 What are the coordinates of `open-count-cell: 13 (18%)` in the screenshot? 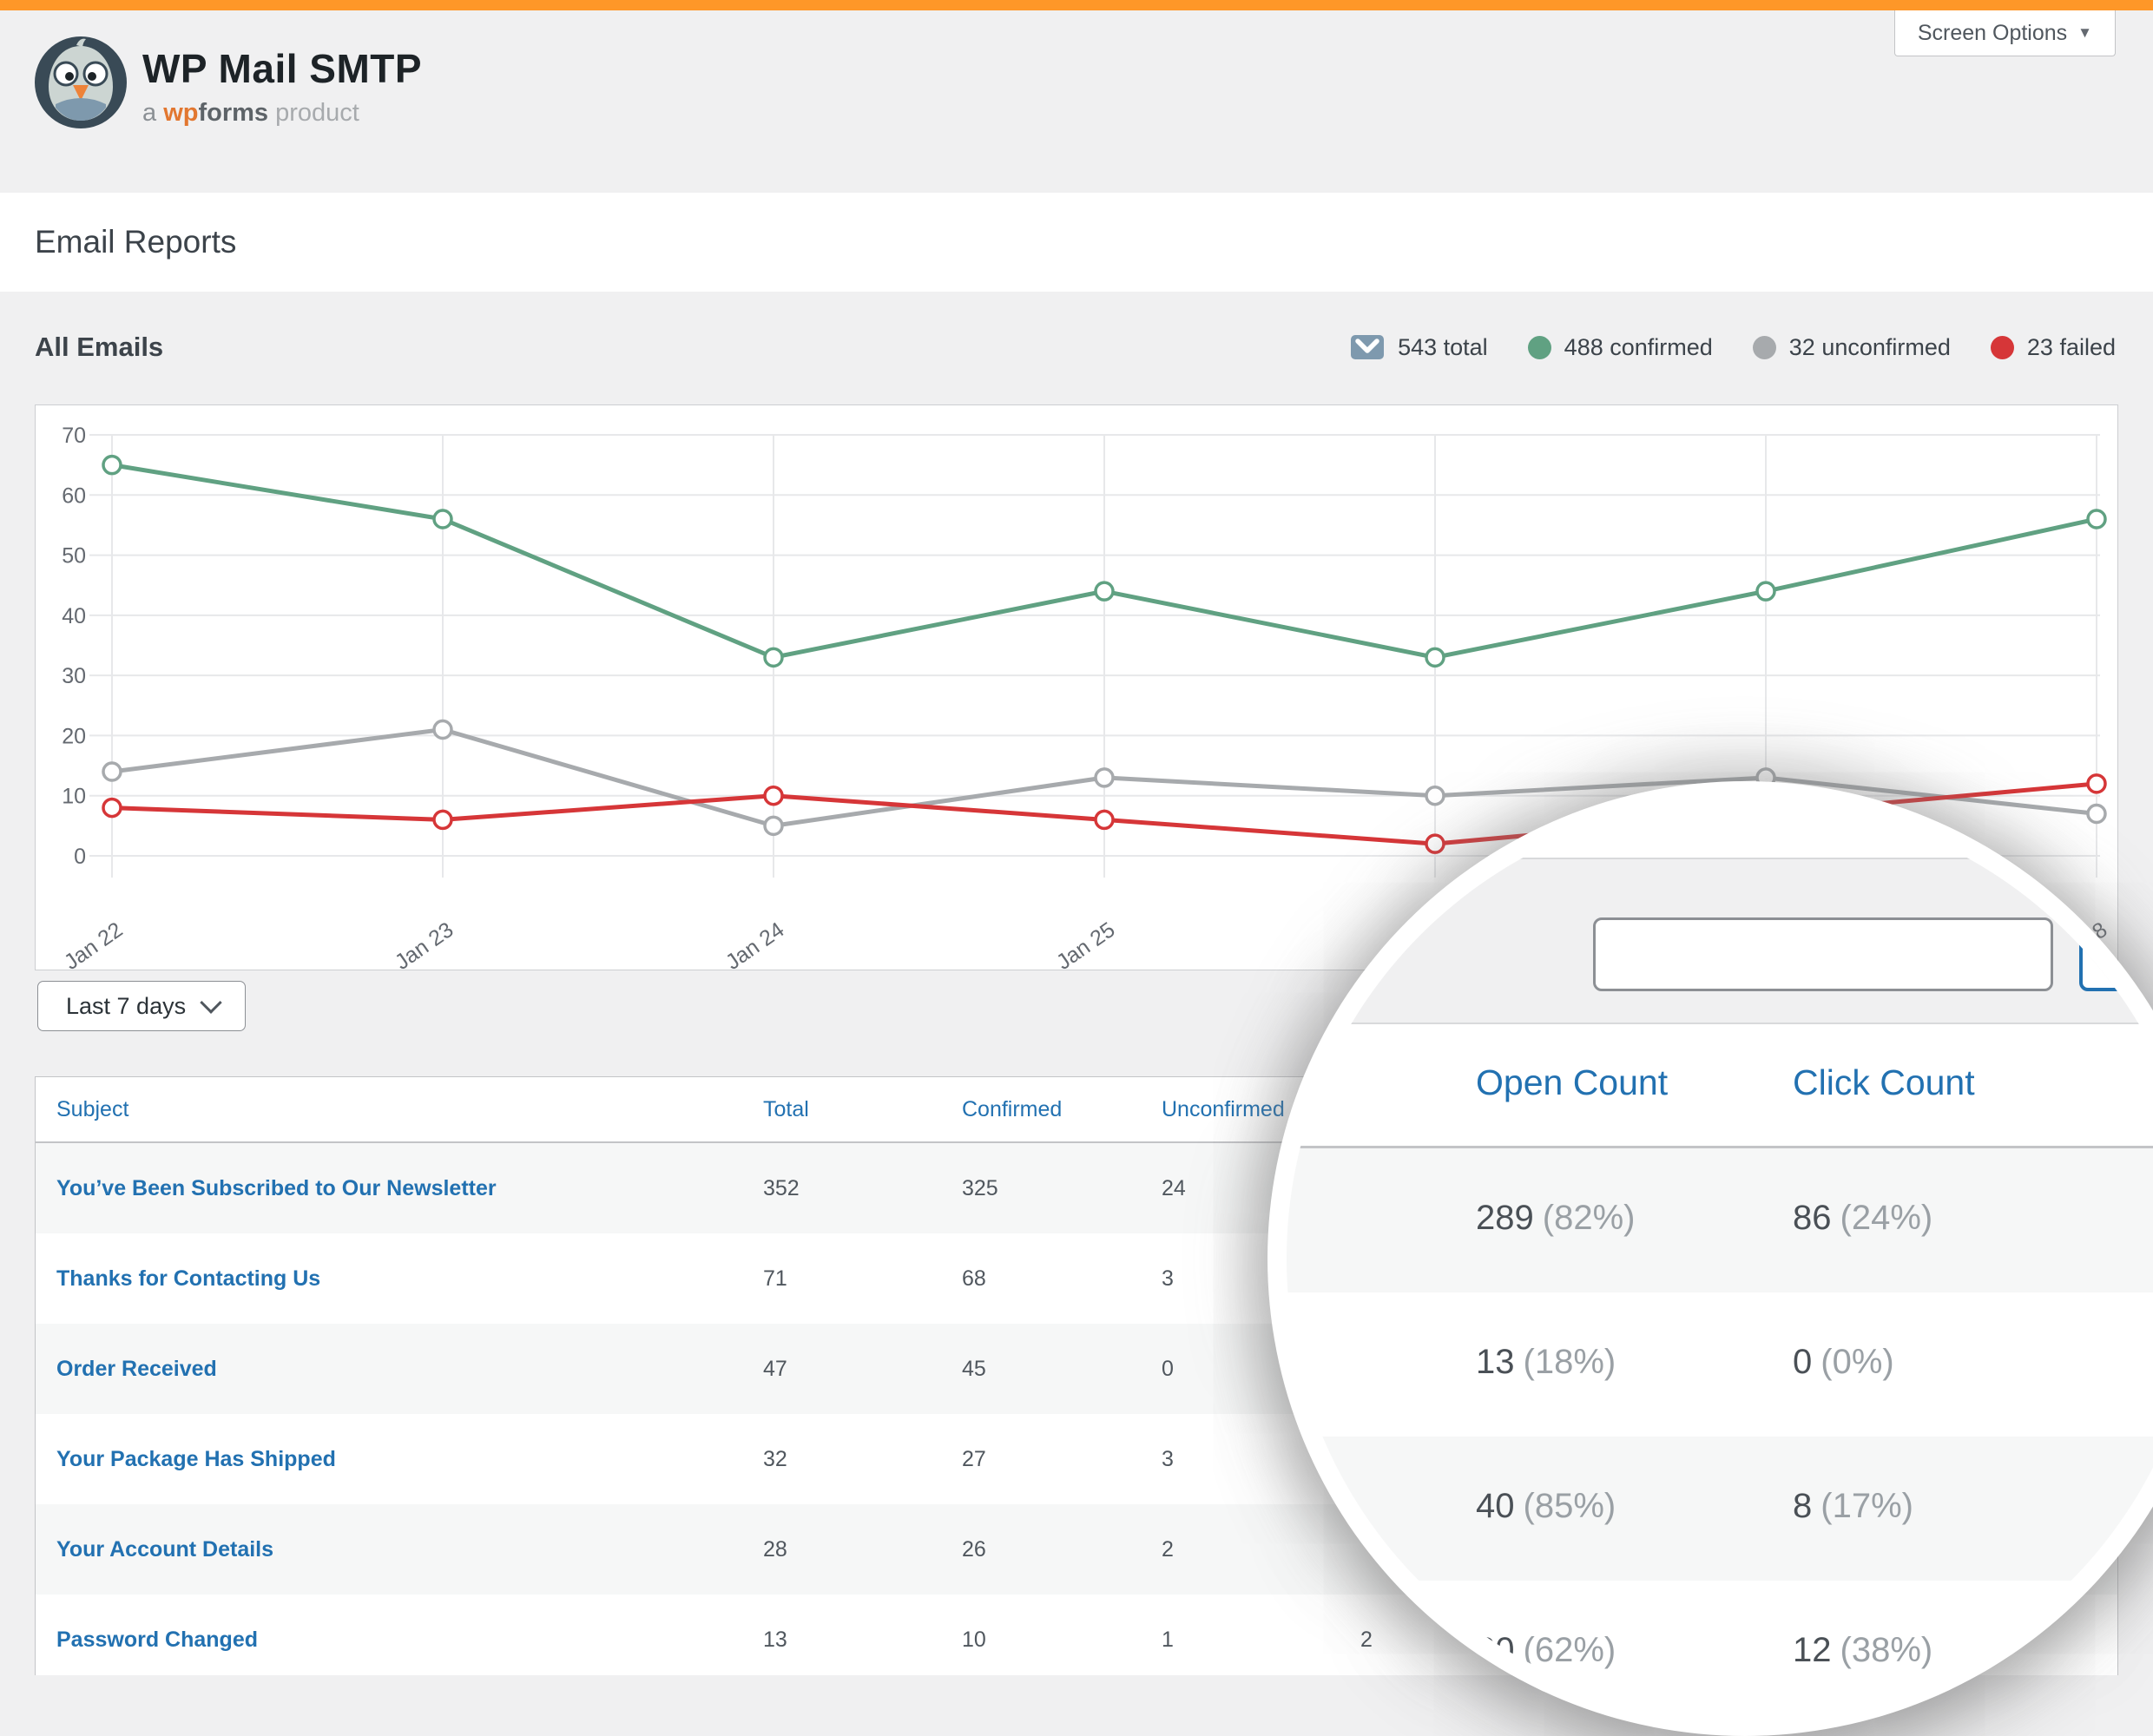 It's located at (1546, 1362).